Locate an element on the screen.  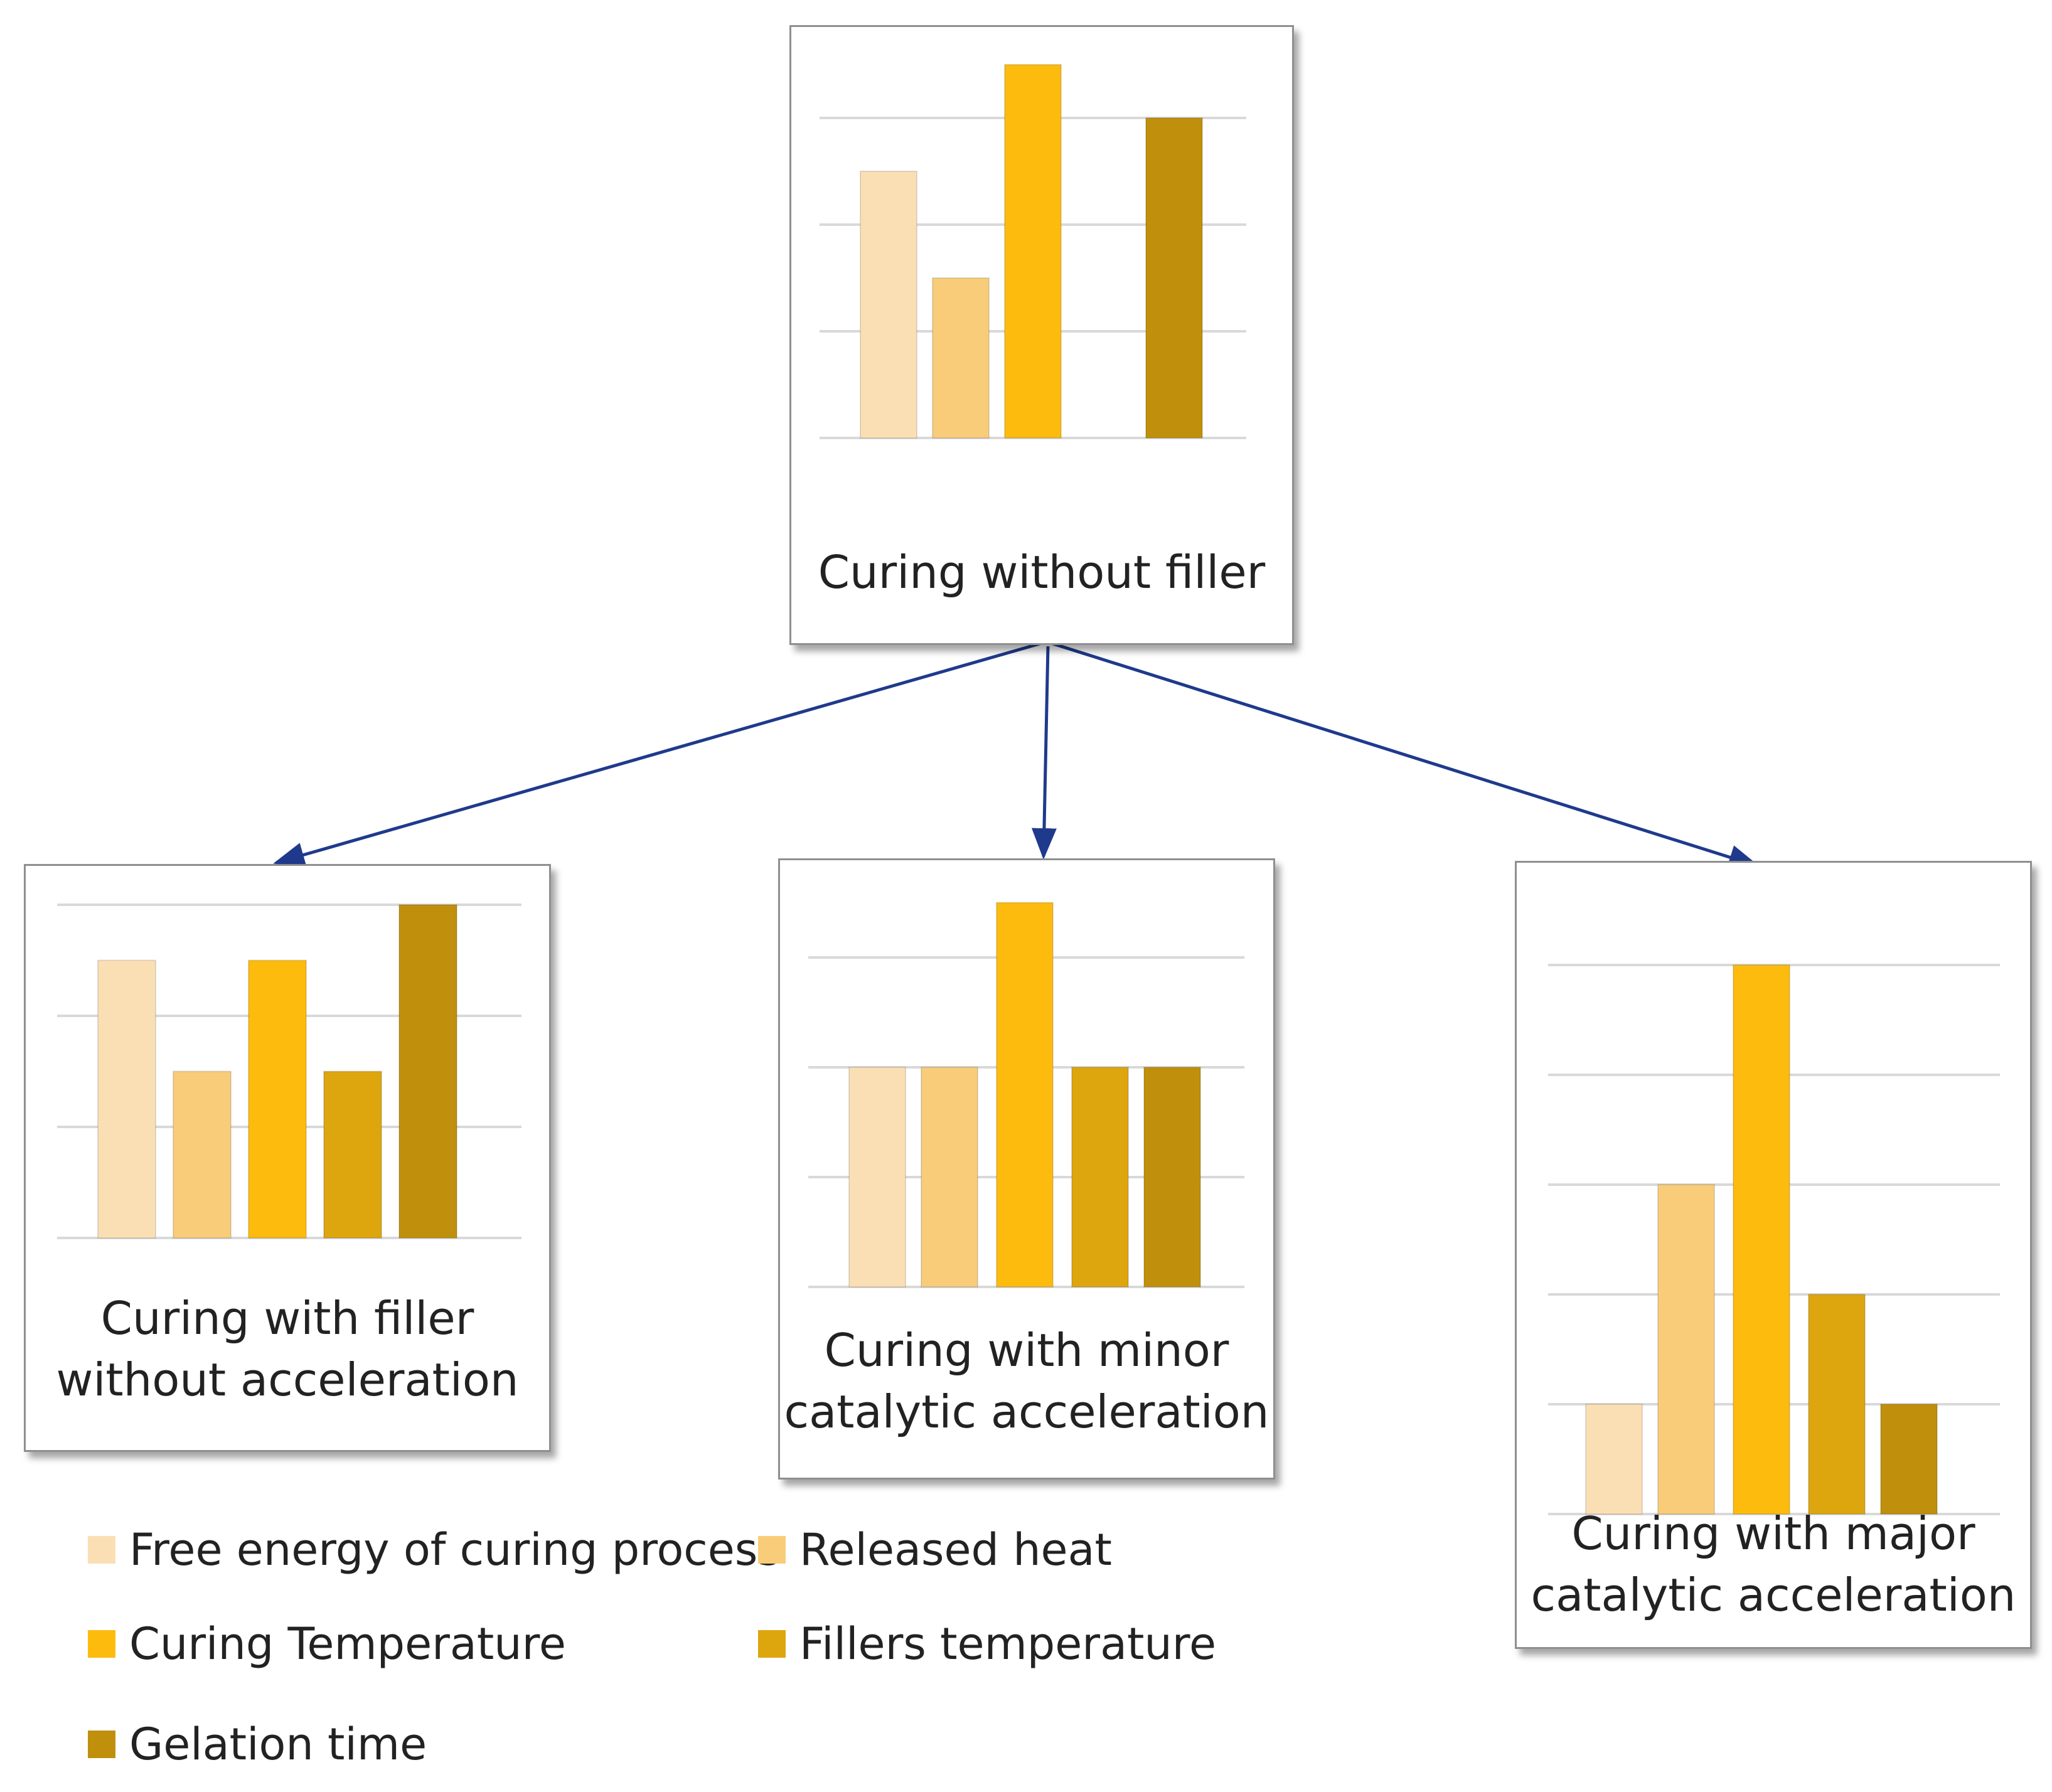
bar-chart-filler-without-acceleration is located at coordinates (289, 1071).